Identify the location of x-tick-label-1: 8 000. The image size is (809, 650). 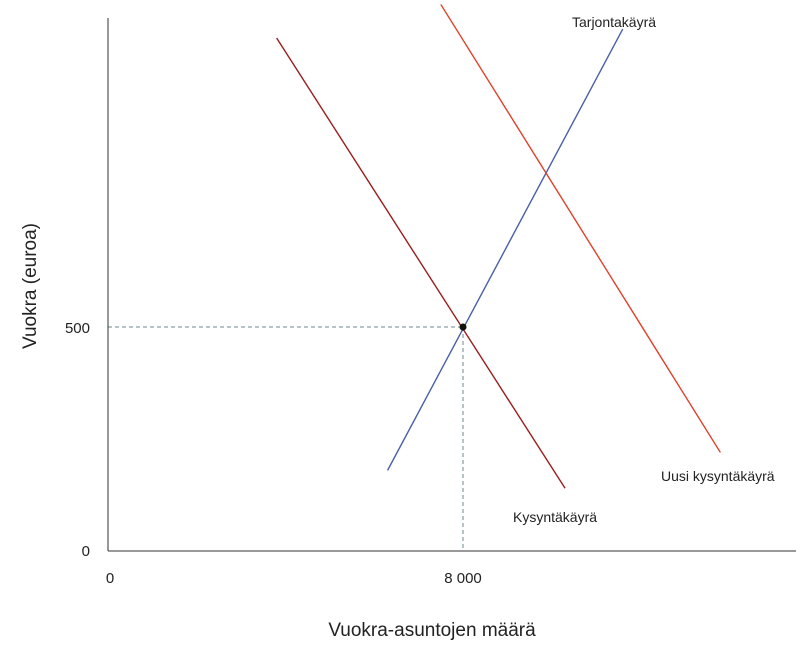
(463, 578).